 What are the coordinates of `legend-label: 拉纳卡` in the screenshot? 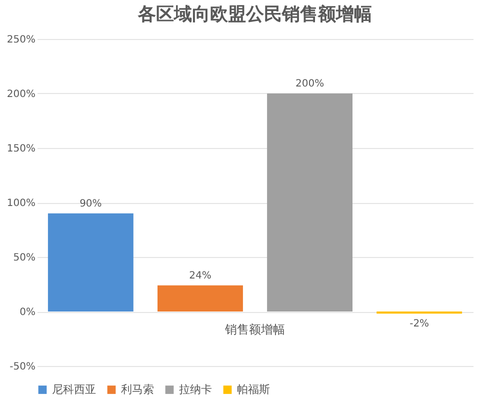 It's located at (195, 389).